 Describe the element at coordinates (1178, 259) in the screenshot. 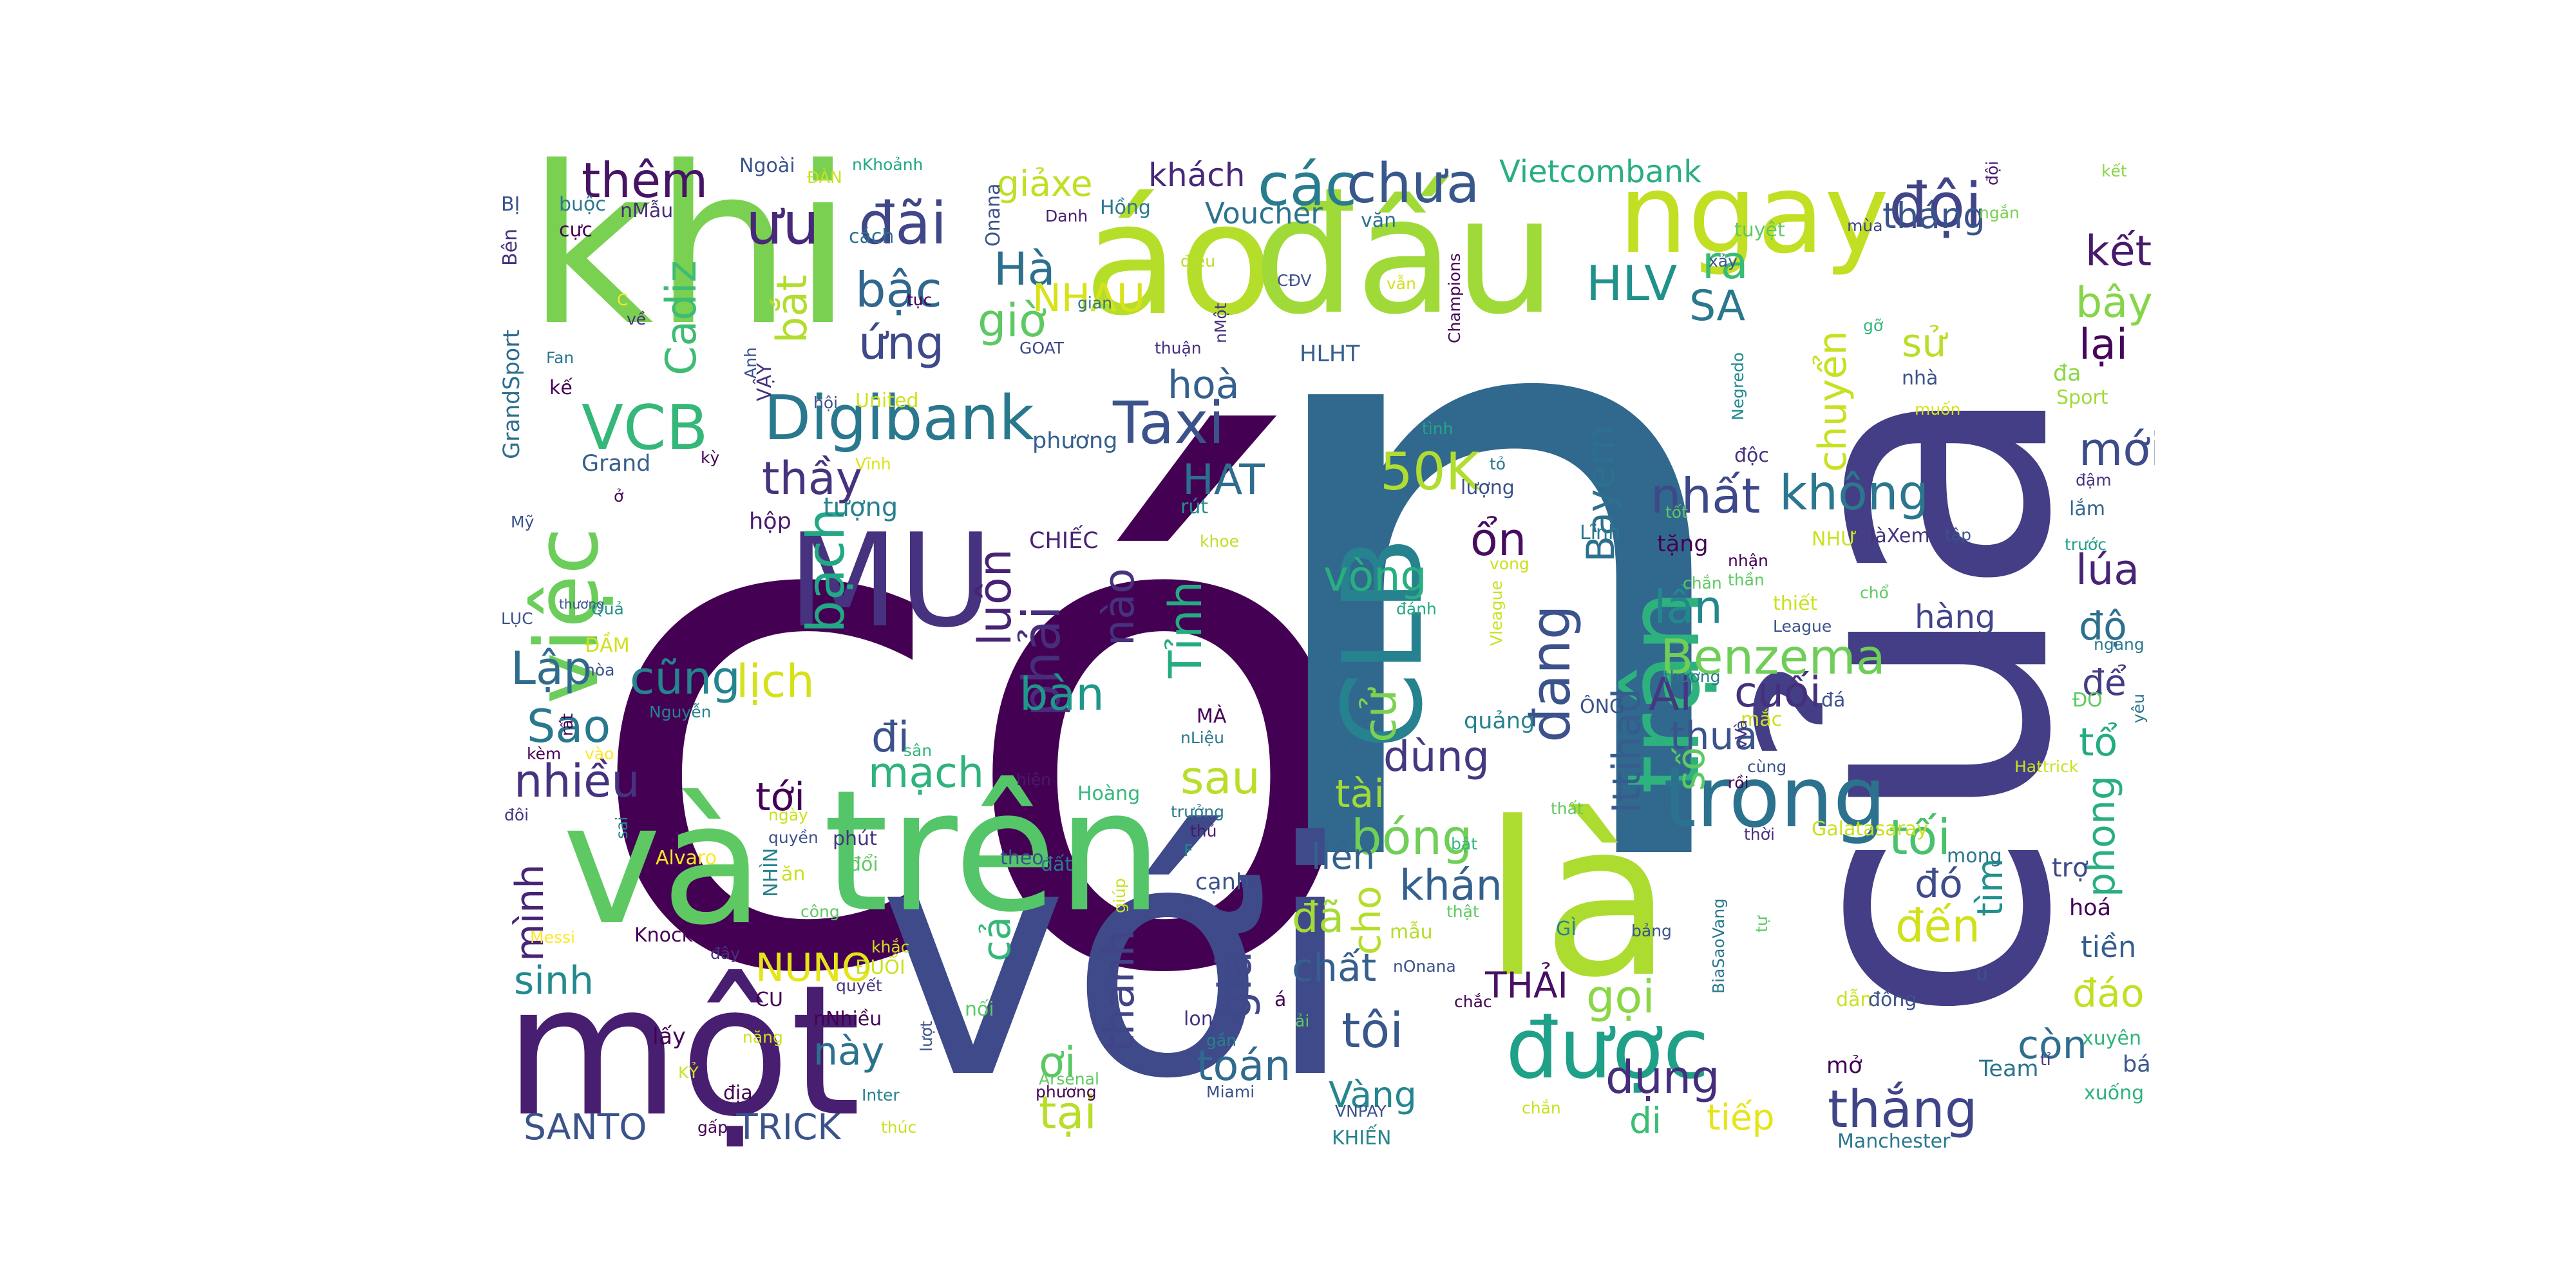

I see `word-ao: áo` at that location.